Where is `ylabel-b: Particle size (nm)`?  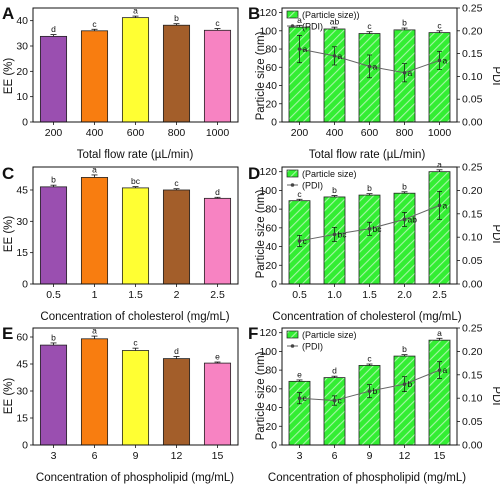
ylabel-b: Particle size (nm) is located at coordinates (261, 75).